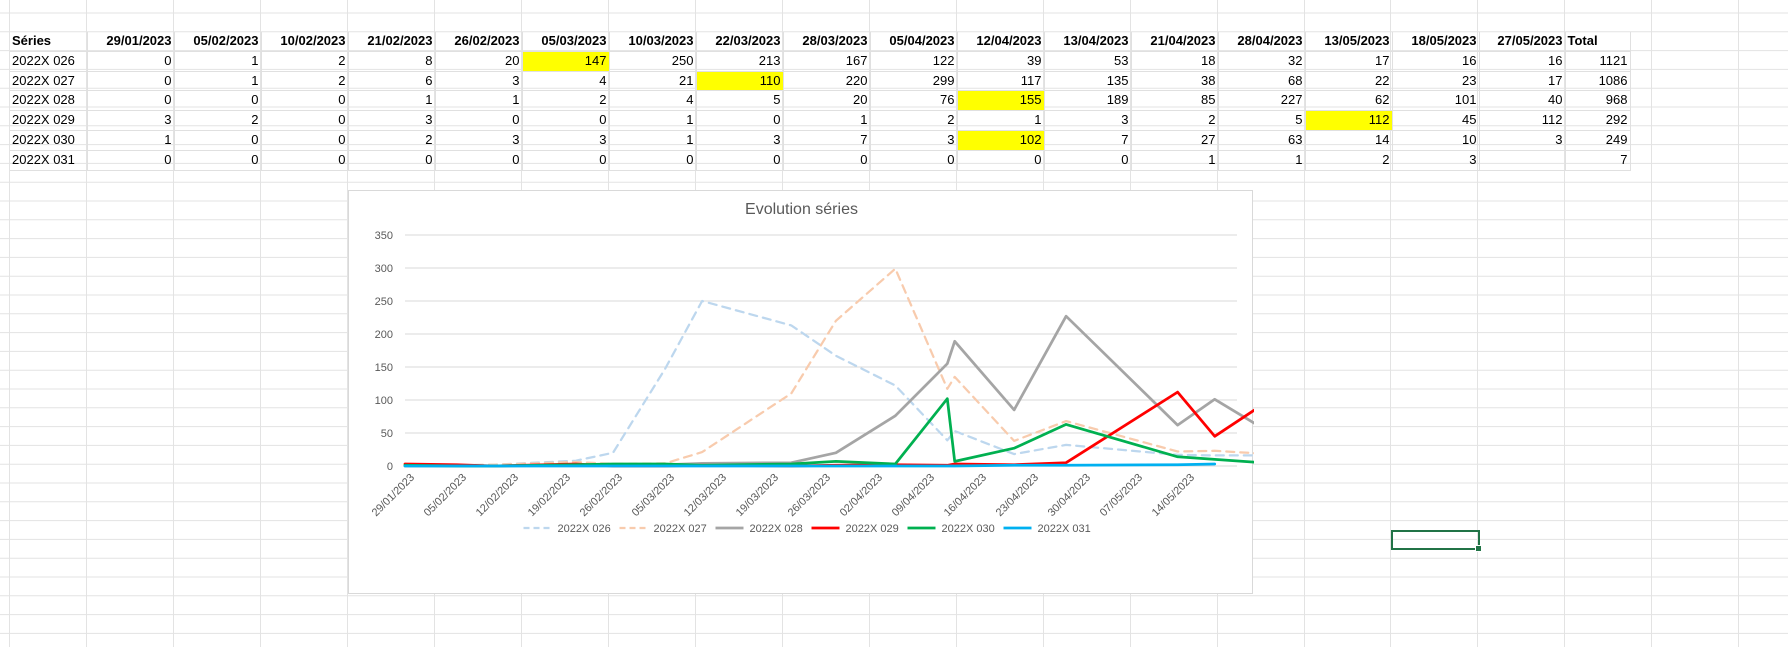 The width and height of the screenshot is (1788, 647). Describe the element at coordinates (1088, 101) in the screenshot. I see `value-cell: 189` at that location.